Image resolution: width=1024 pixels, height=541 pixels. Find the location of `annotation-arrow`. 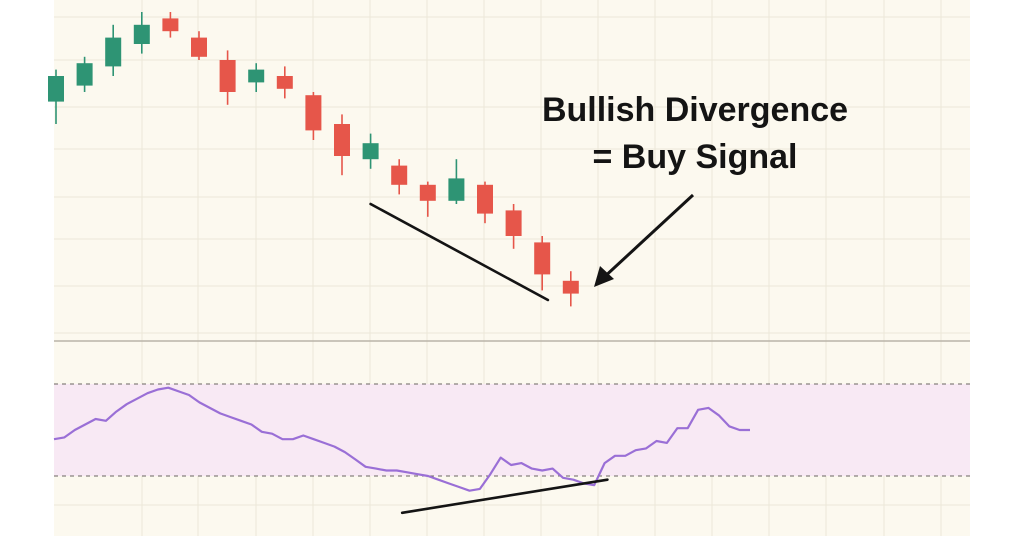

annotation-arrow is located at coordinates (647, 237).